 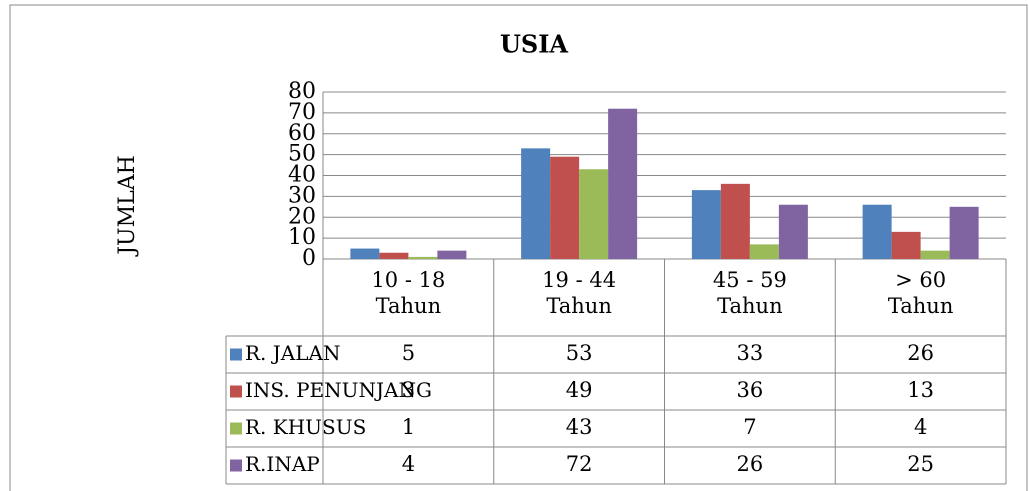 What do you see at coordinates (302, 216) in the screenshot?
I see `y-tick-label: 20` at bounding box center [302, 216].